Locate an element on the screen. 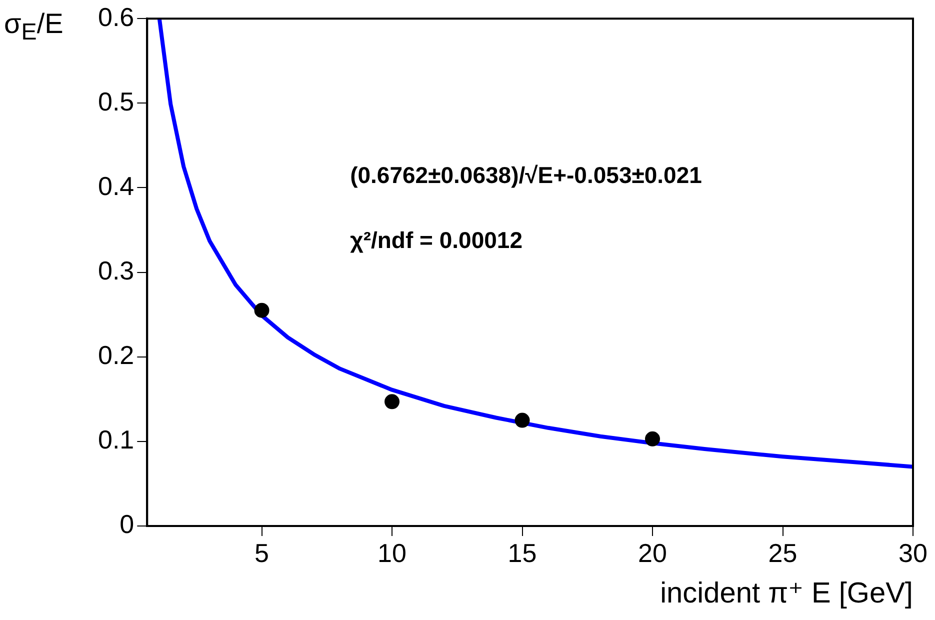  y-tick-label: 0.5 is located at coordinates (116, 101).